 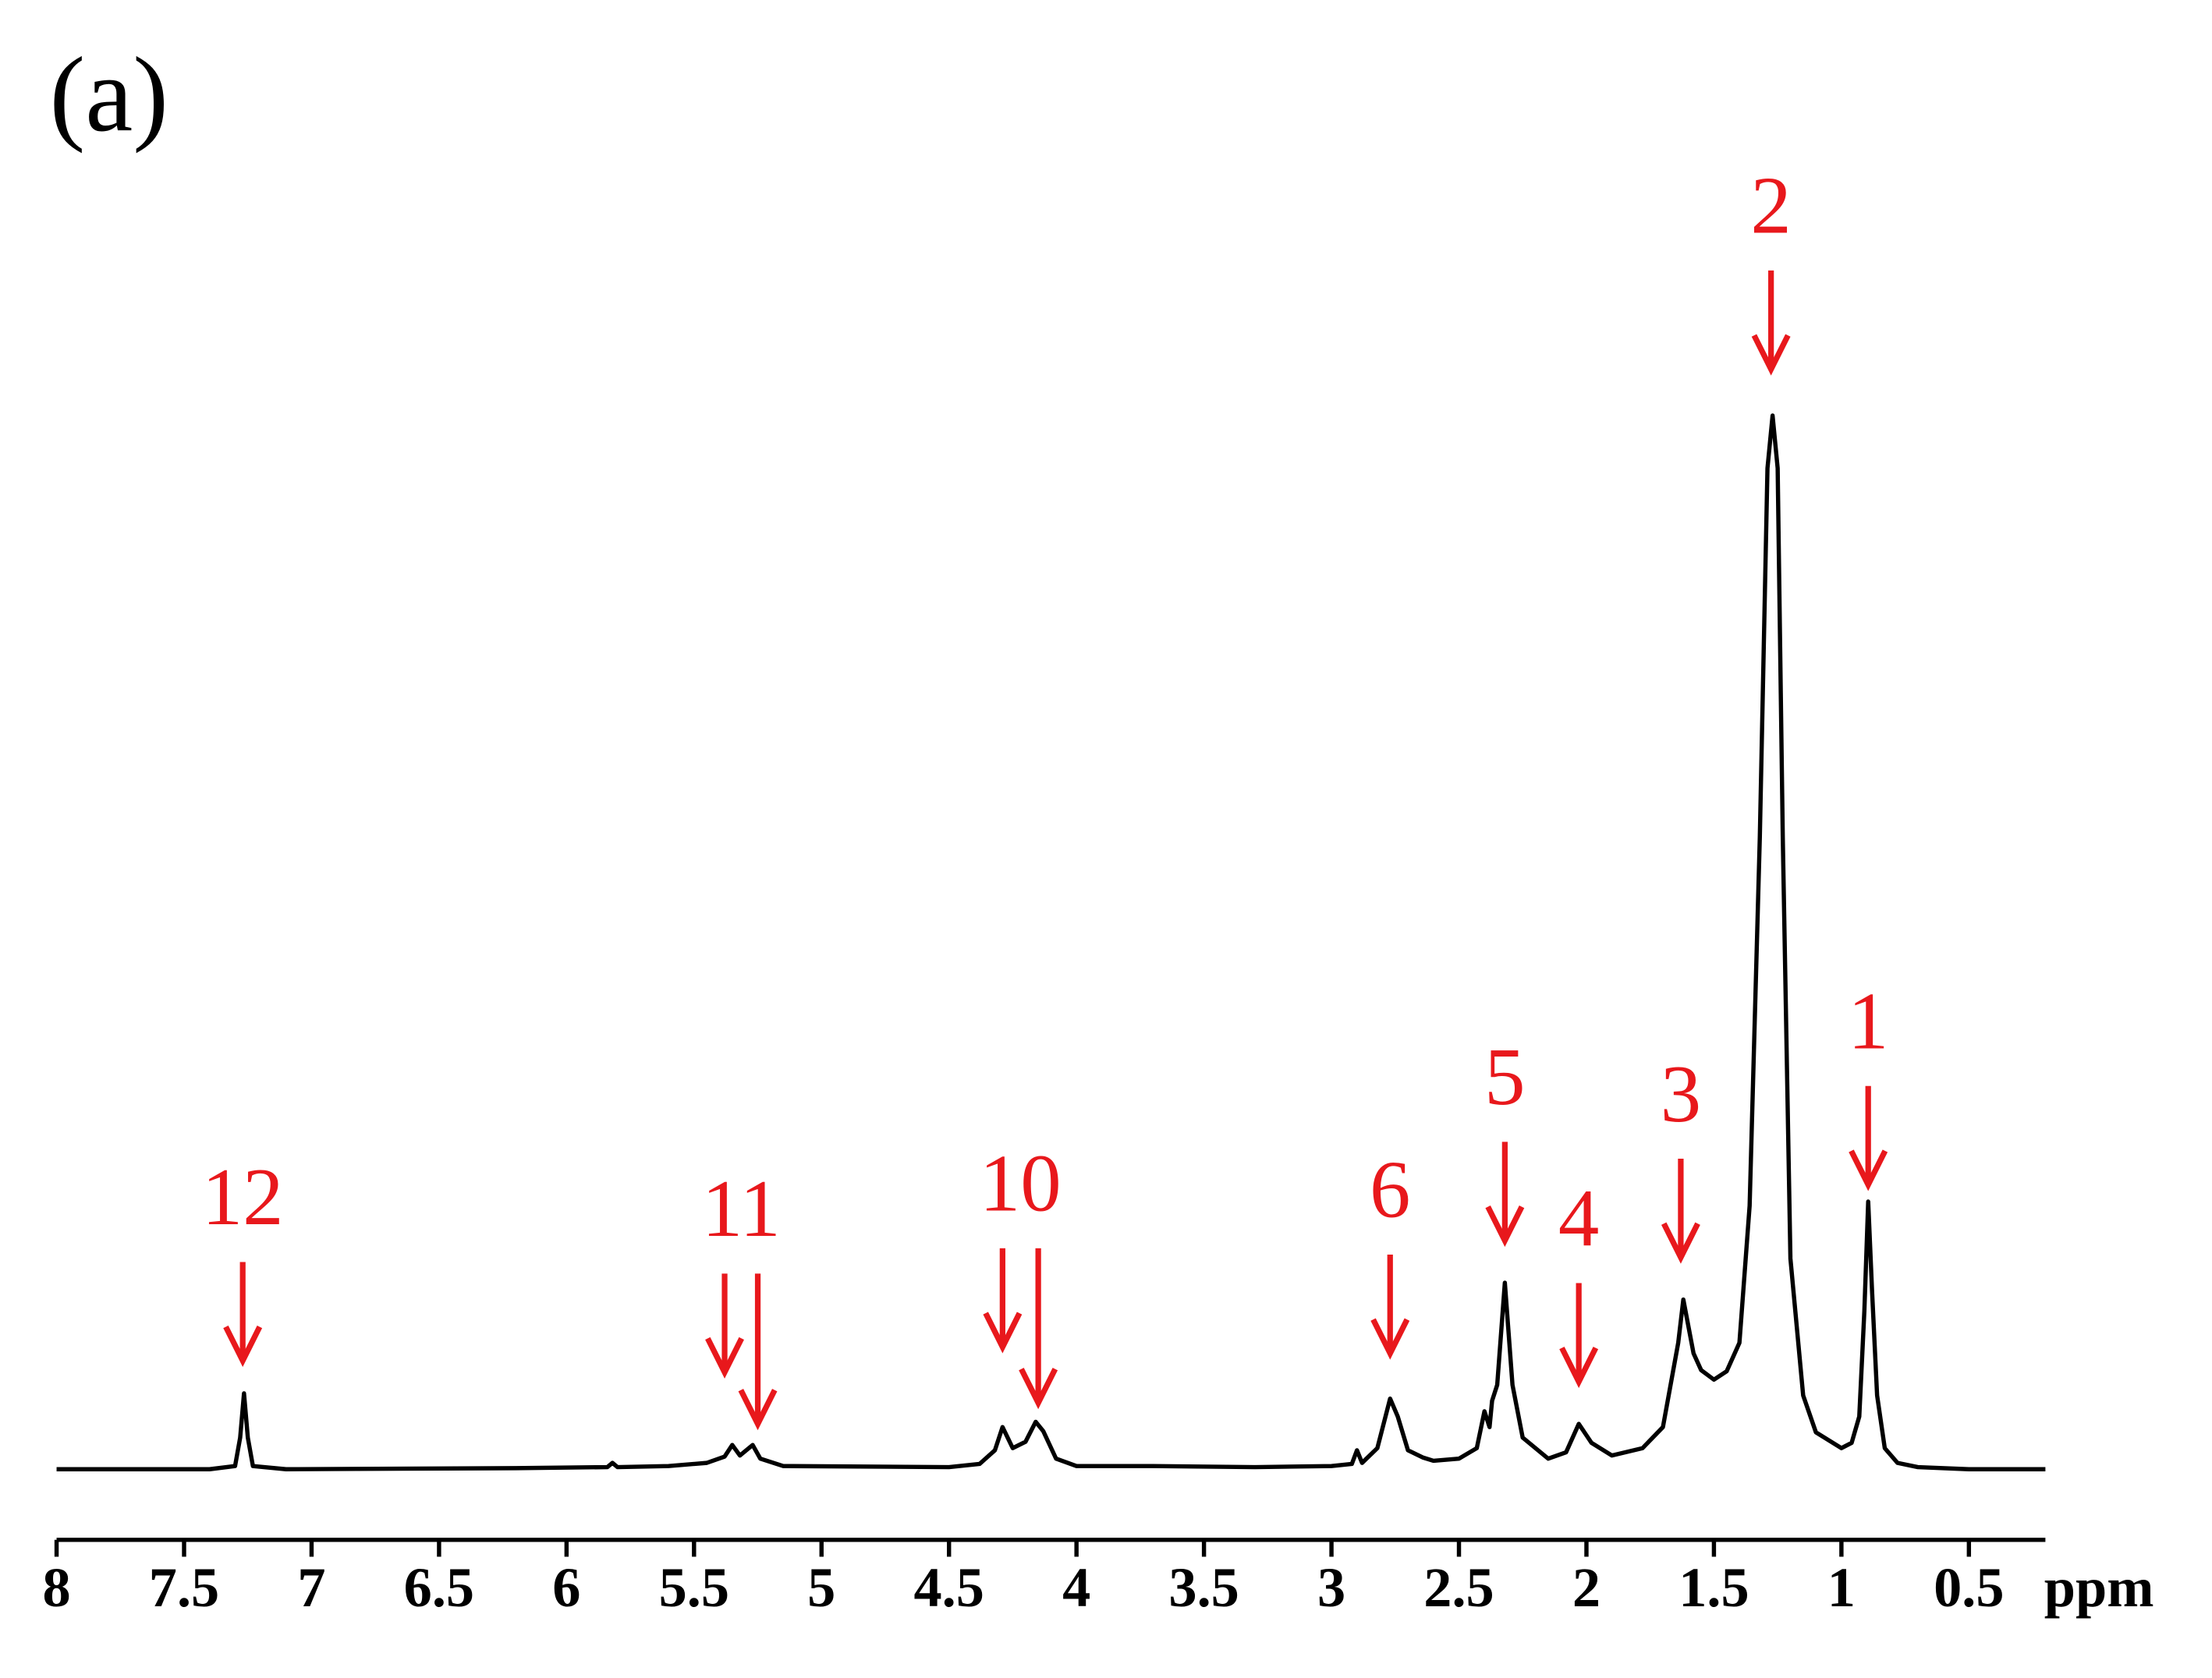 I want to click on peak-label: 11, so click(x=741, y=1208).